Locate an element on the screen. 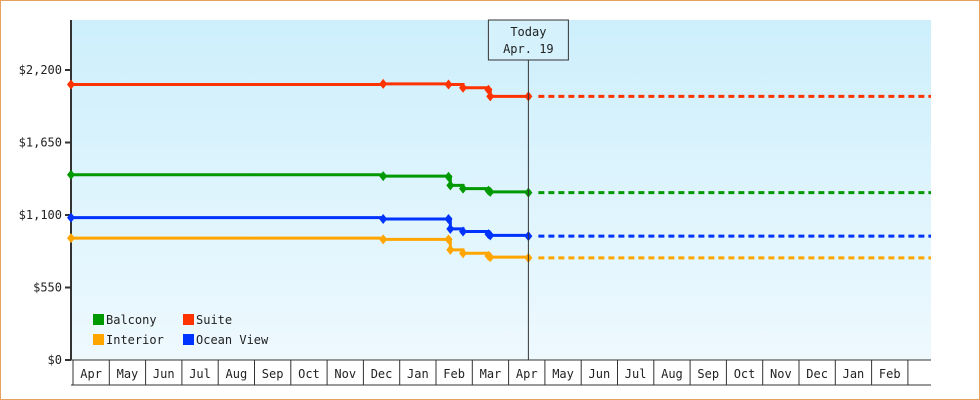 The height and width of the screenshot is (400, 980). y-axis: $0 $550 $1,100 $1,650 $2,200 is located at coordinates (45, 193).